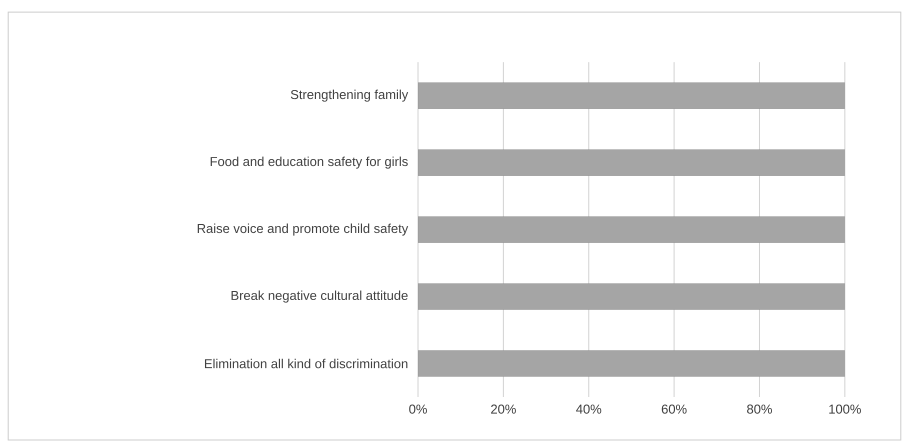 The image size is (909, 442). I want to click on y-tick-label: Elimination all kind of discrimination, so click(306, 363).